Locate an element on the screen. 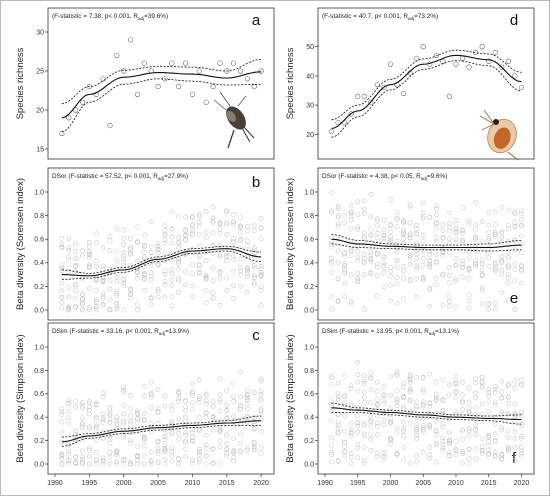 Image resolution: width=550 pixels, height=497 pixels. fit-line is located at coordinates (426, 243).